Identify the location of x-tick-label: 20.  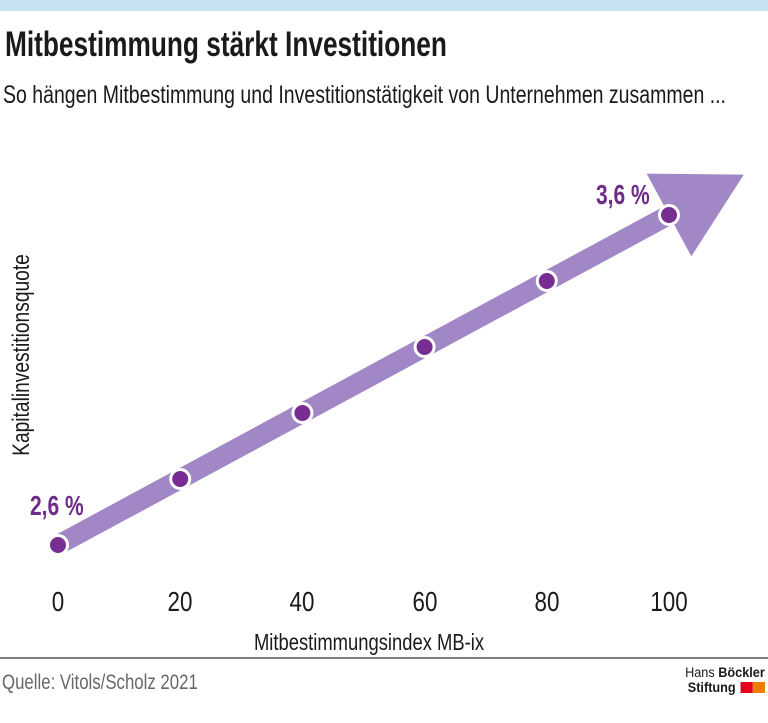
(180, 601).